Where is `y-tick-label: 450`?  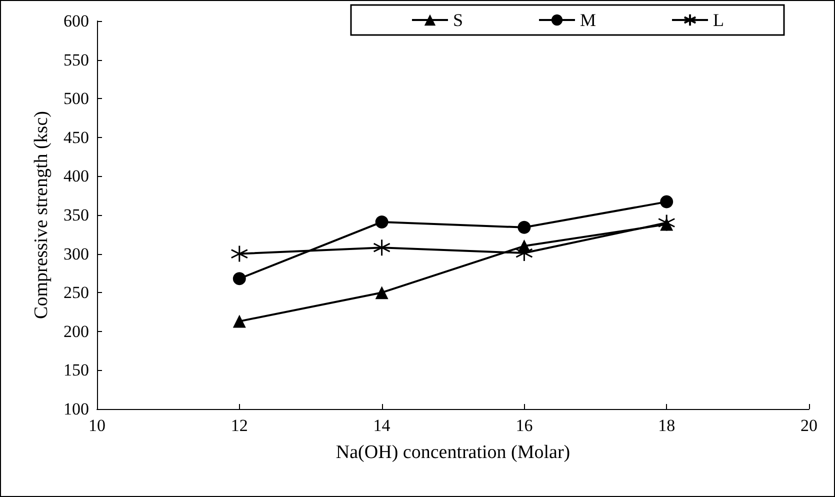
y-tick-label: 450 is located at coordinates (76, 137).